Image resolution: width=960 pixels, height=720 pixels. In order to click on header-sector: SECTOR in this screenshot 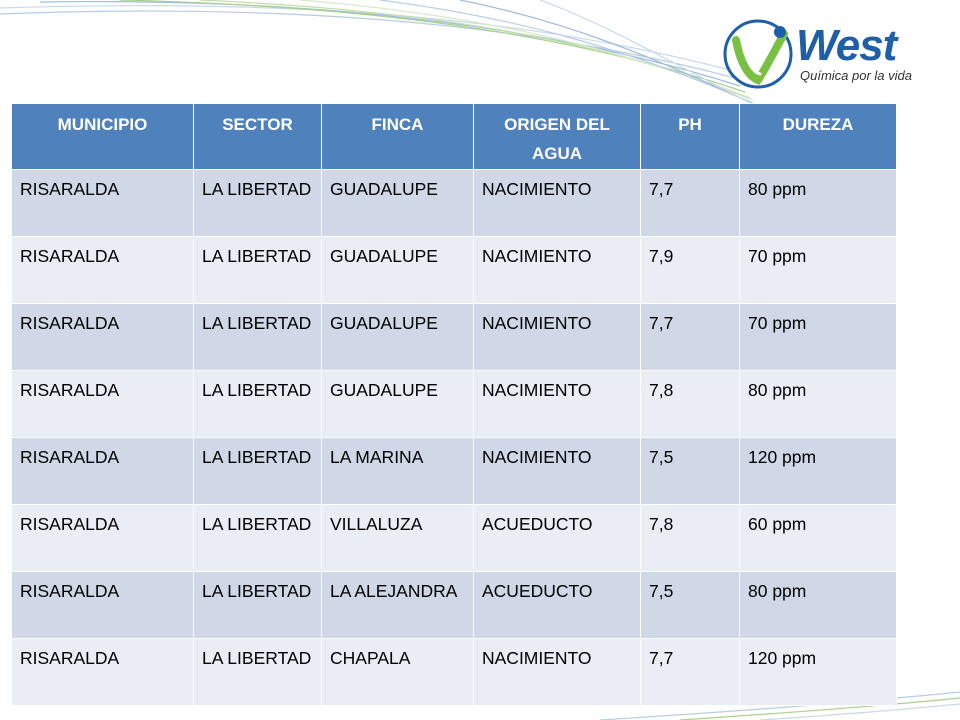, I will do `click(257, 136)`.